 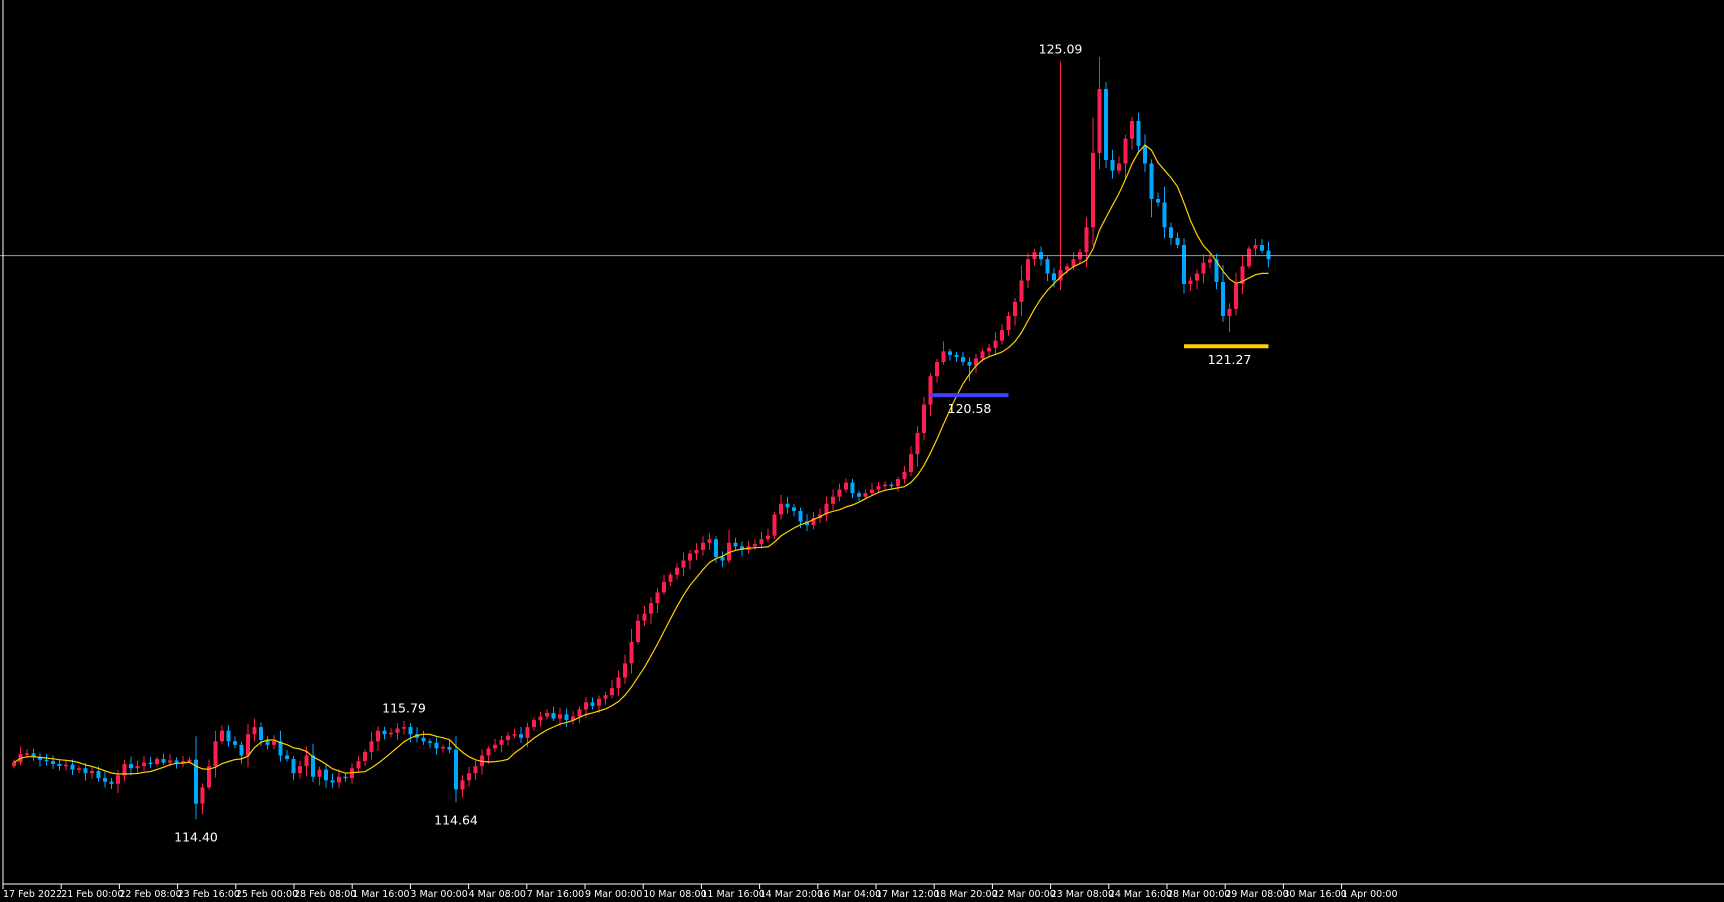 I want to click on x-tick-label: 4 Mar 08:00, so click(x=497, y=894).